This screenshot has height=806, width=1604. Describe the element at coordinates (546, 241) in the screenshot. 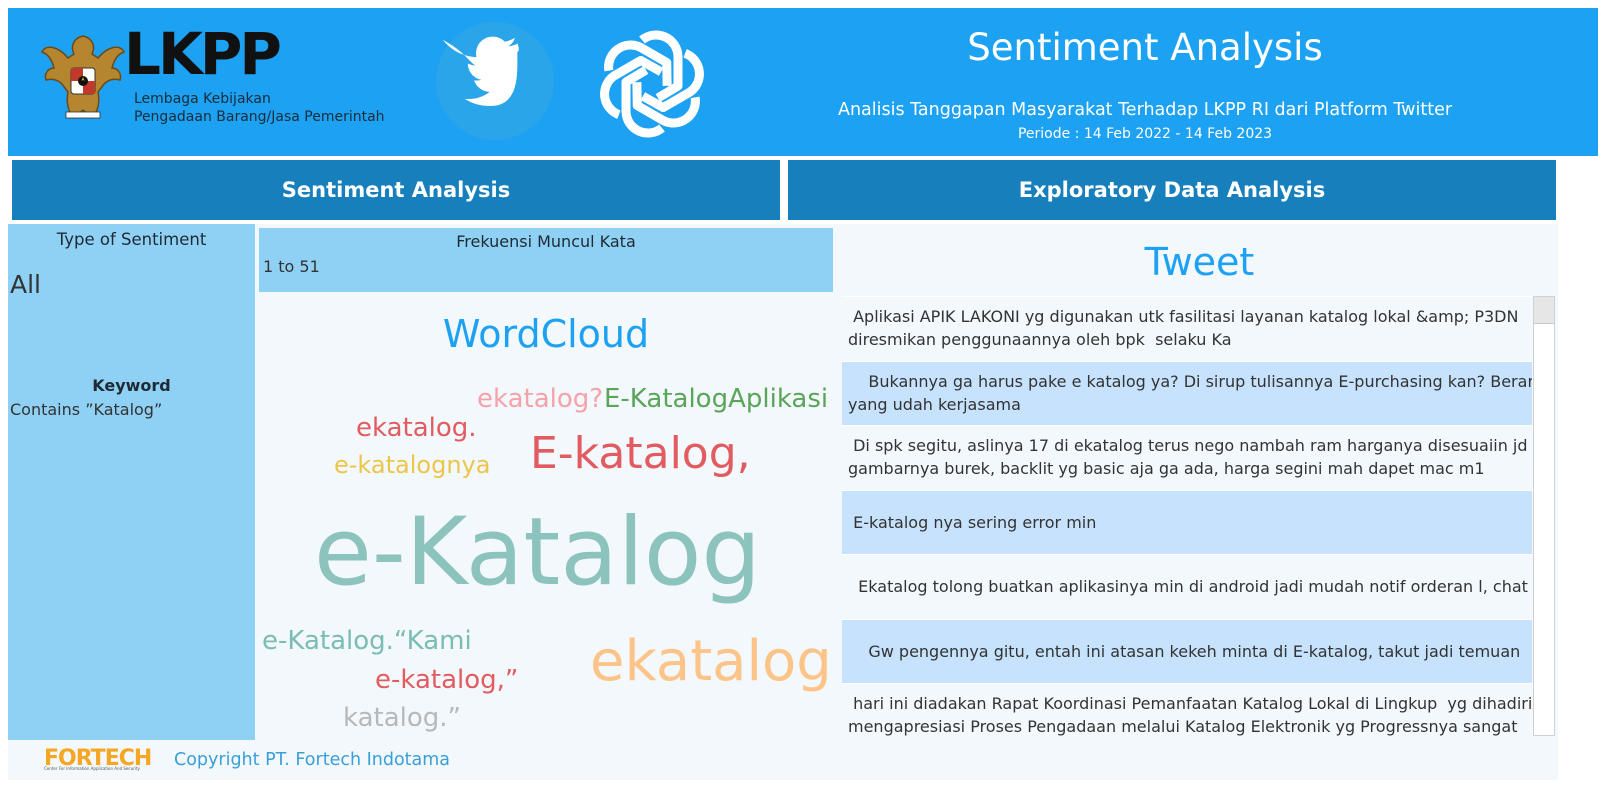

I see `frequency-filter-label: Frekuensi Muncul Kata` at that location.